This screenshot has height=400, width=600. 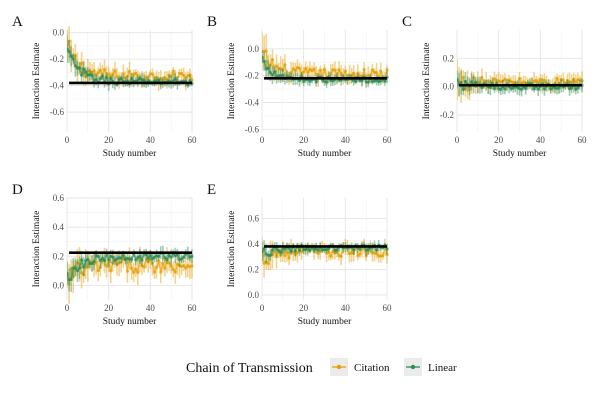 What do you see at coordinates (304, 308) in the screenshot?
I see `x-tick-label: 20` at bounding box center [304, 308].